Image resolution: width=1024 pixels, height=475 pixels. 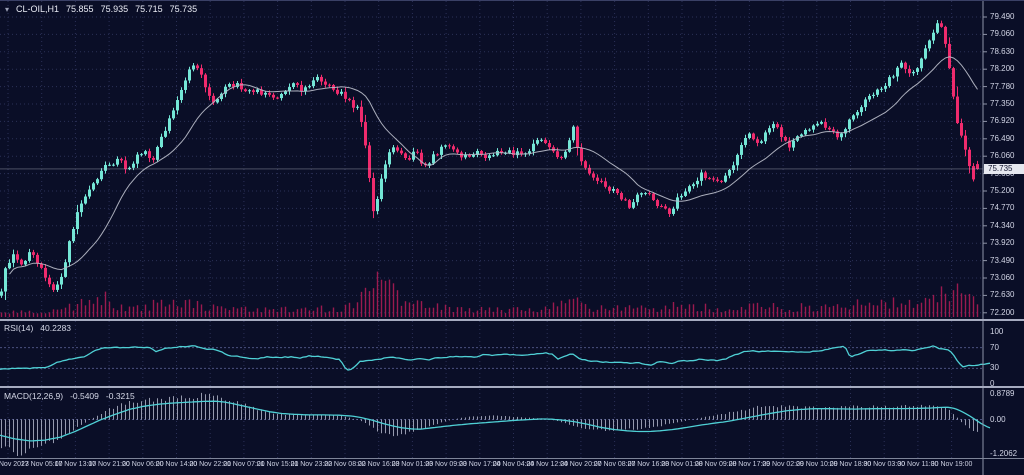 I want to click on rsi-value: 40.2283, so click(x=56, y=328).